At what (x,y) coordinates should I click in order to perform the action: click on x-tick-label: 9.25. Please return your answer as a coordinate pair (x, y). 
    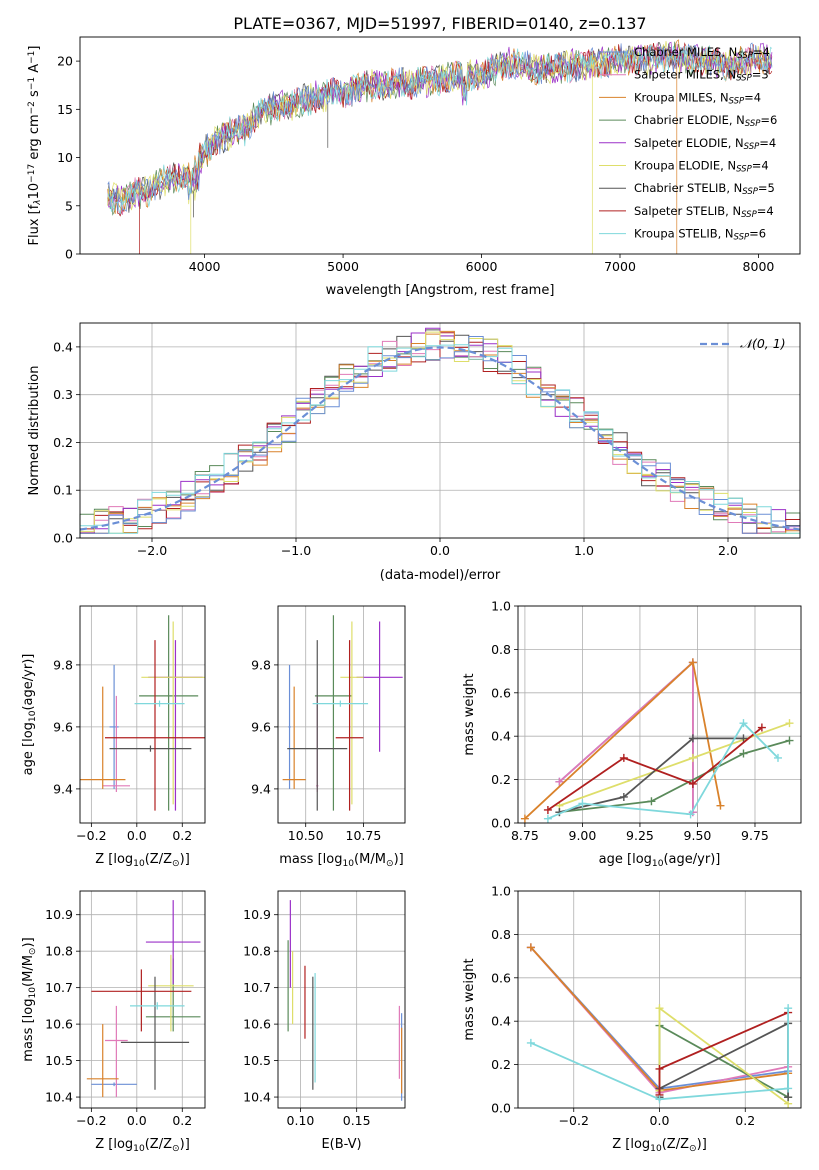
    Looking at the image, I should click on (640, 835).